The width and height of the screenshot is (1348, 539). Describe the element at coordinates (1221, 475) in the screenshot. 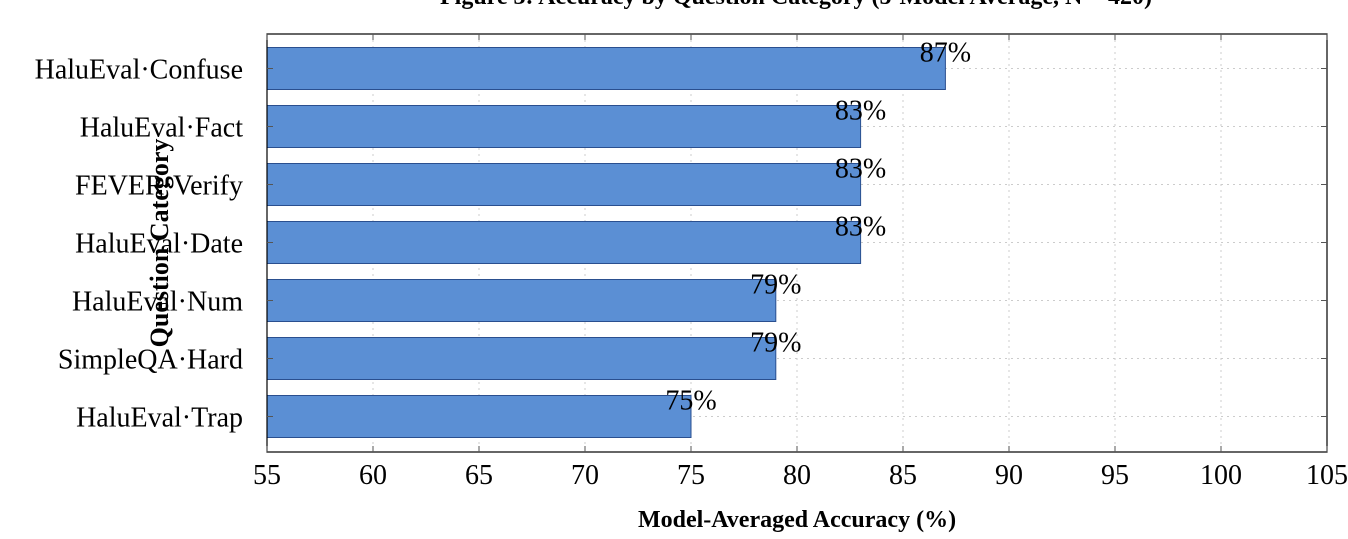

I see `x-tick-label: 100` at that location.